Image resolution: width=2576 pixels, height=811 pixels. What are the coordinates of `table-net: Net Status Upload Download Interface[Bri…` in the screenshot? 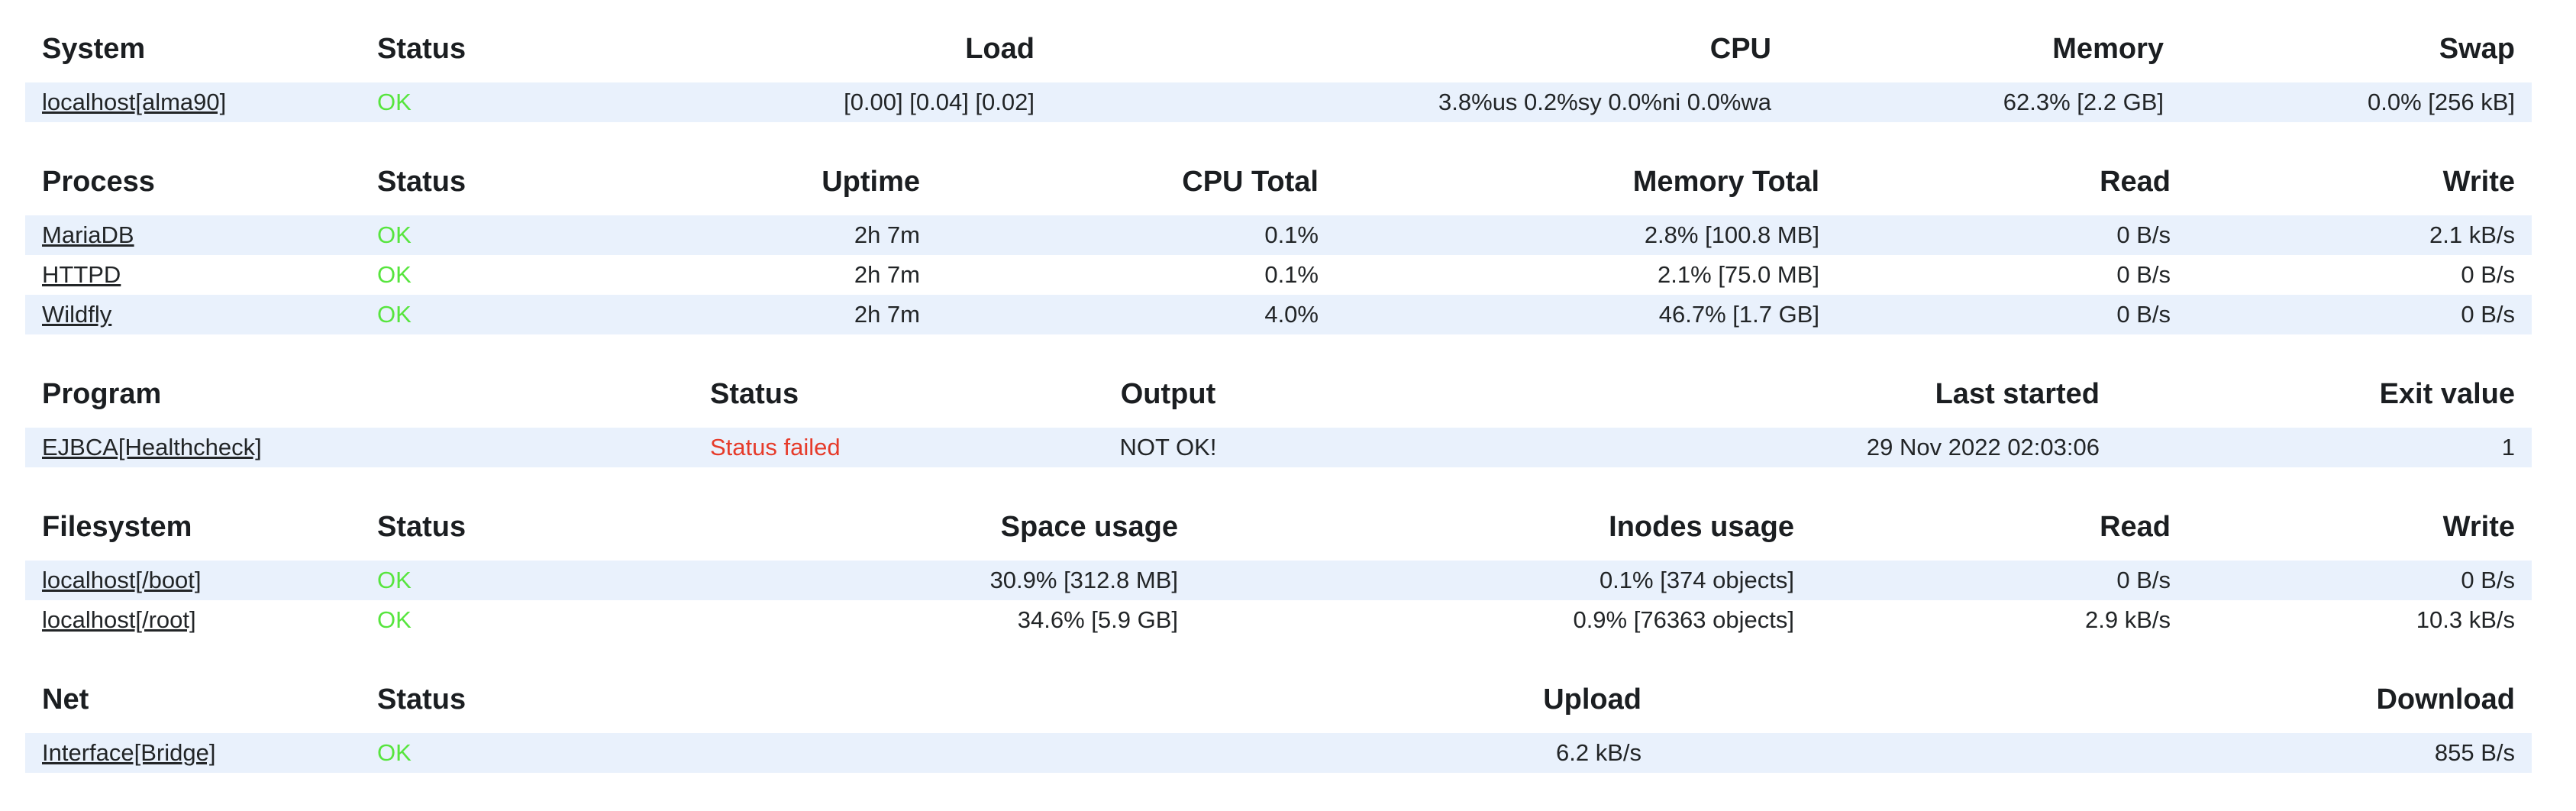 It's located at (1278, 725).